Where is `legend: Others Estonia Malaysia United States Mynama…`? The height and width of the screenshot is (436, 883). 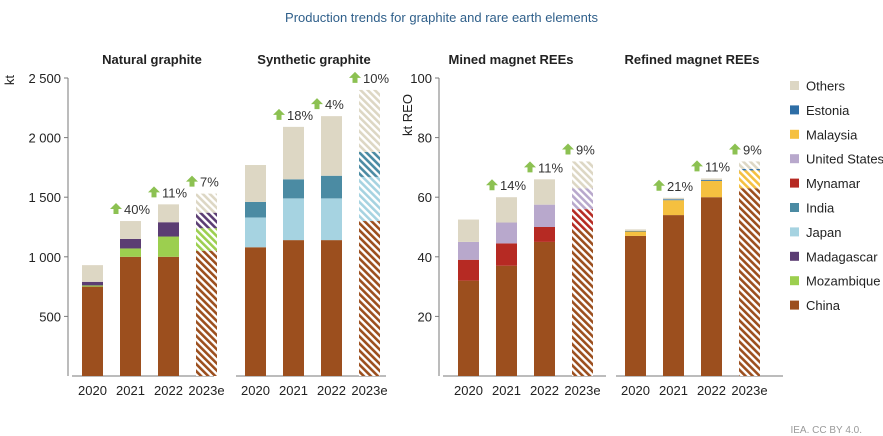 legend: Others Estonia Malaysia United States Mynama… is located at coordinates (836, 196).